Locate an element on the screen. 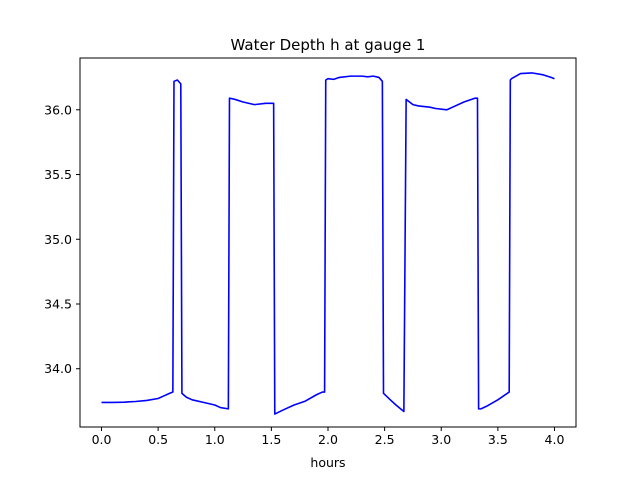 This screenshot has width=640, height=480. x-tick-label: 3.5 is located at coordinates (498, 439).